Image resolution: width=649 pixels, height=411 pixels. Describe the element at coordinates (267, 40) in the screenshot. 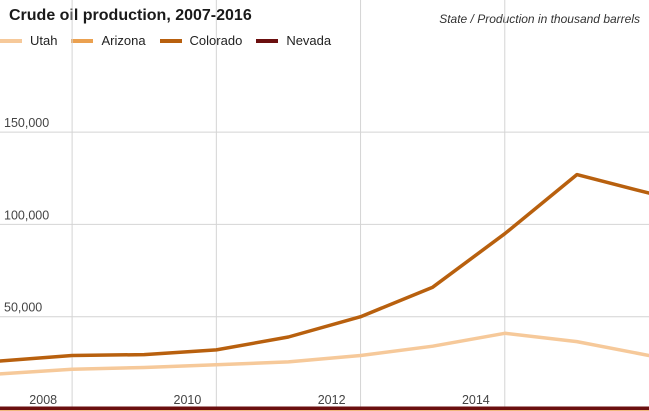

I see `legend-swatch-nevada` at that location.